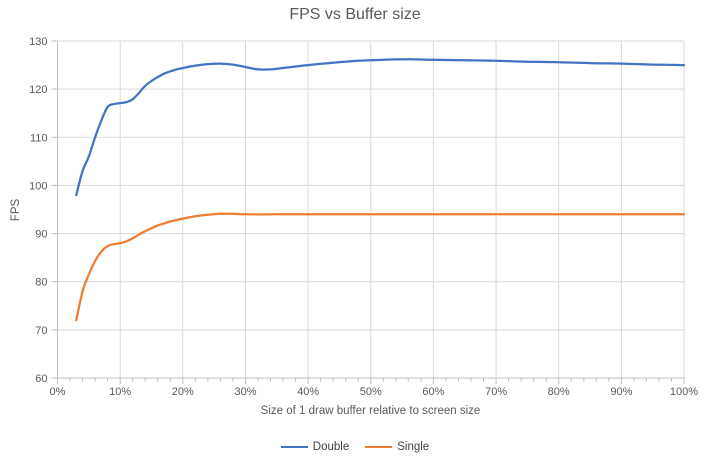  I want to click on legend-item-double: Double, so click(315, 447).